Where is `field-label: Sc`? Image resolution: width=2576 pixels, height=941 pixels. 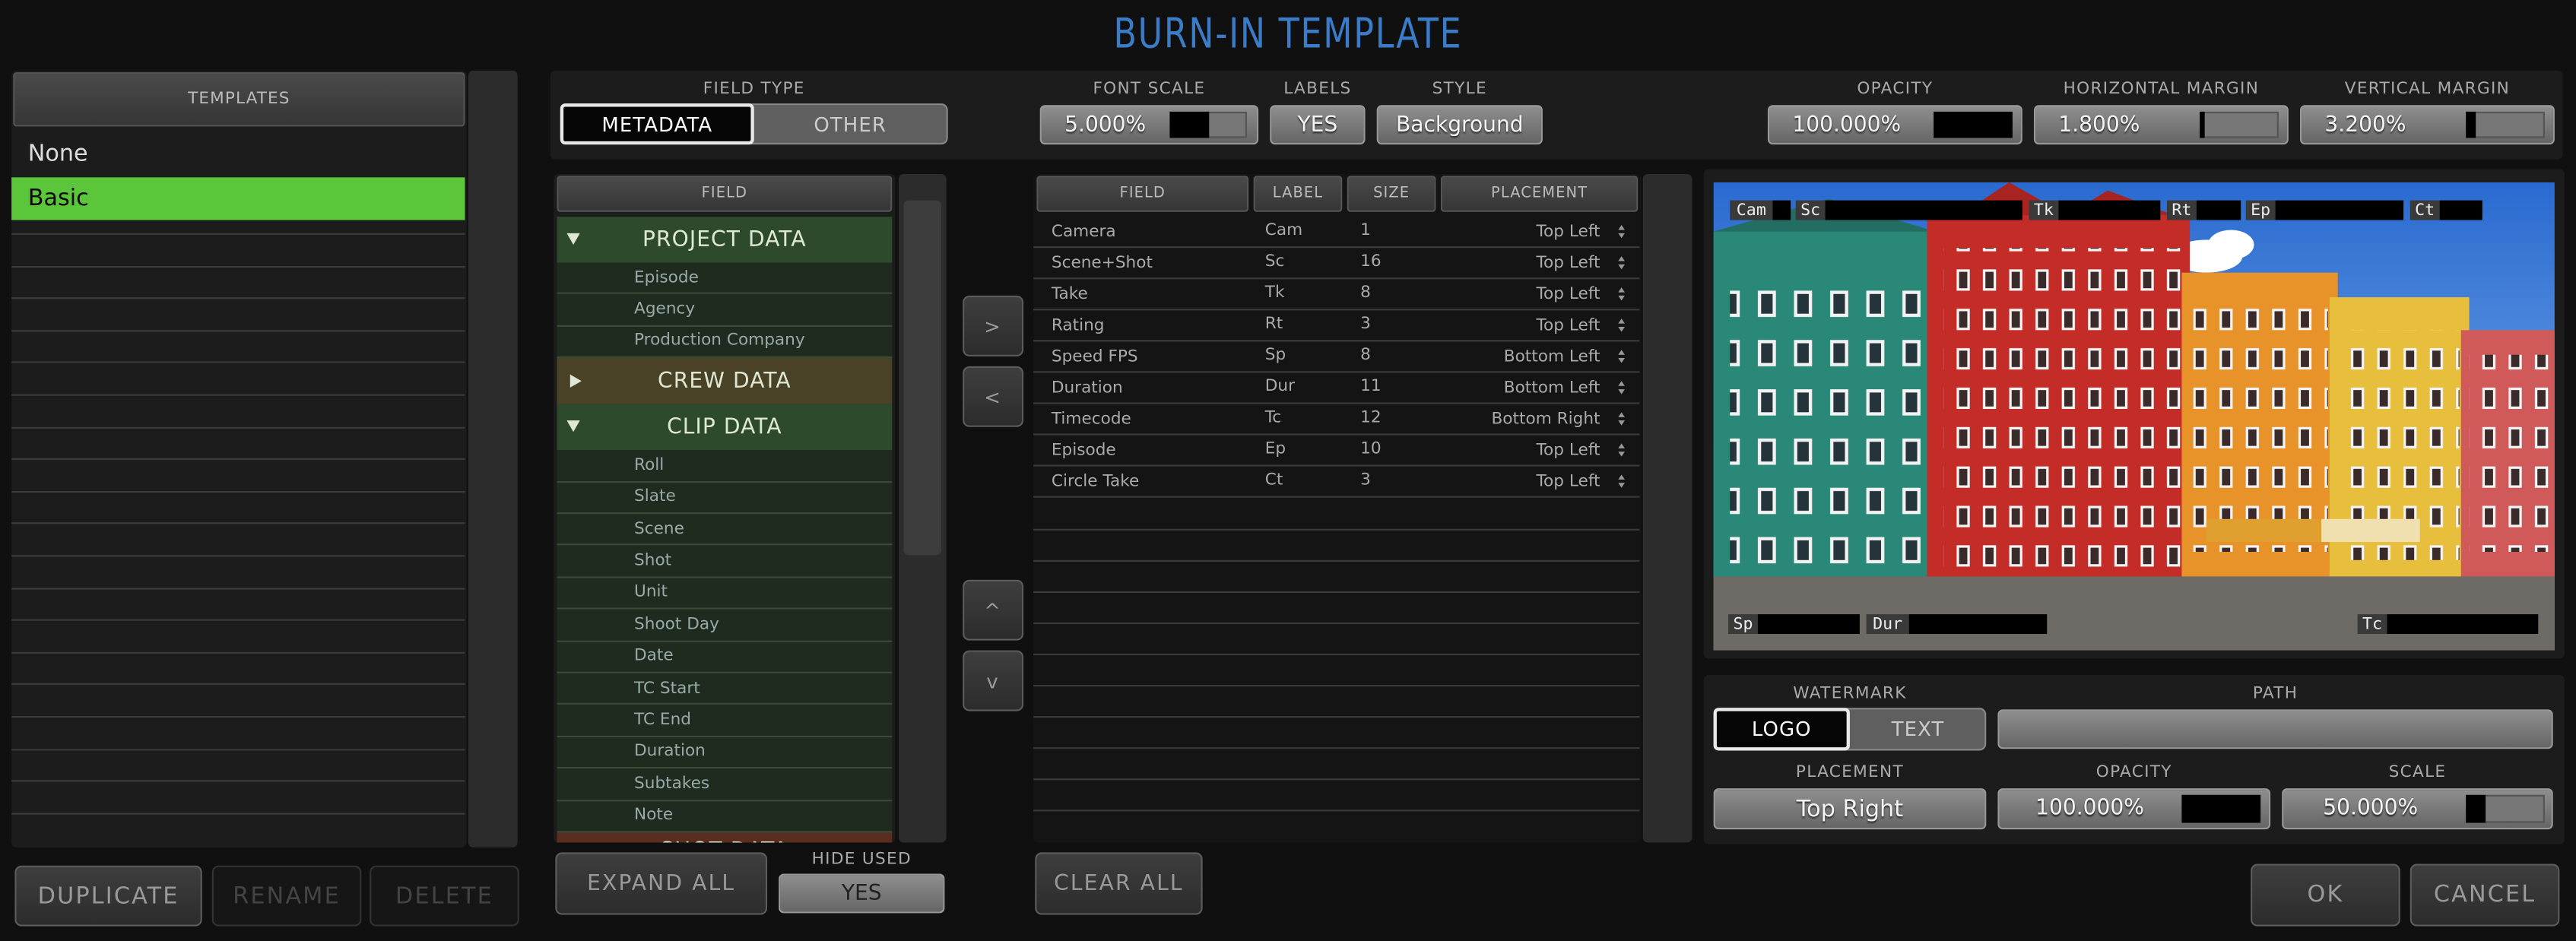
field-label: Sc is located at coordinates (1275, 261).